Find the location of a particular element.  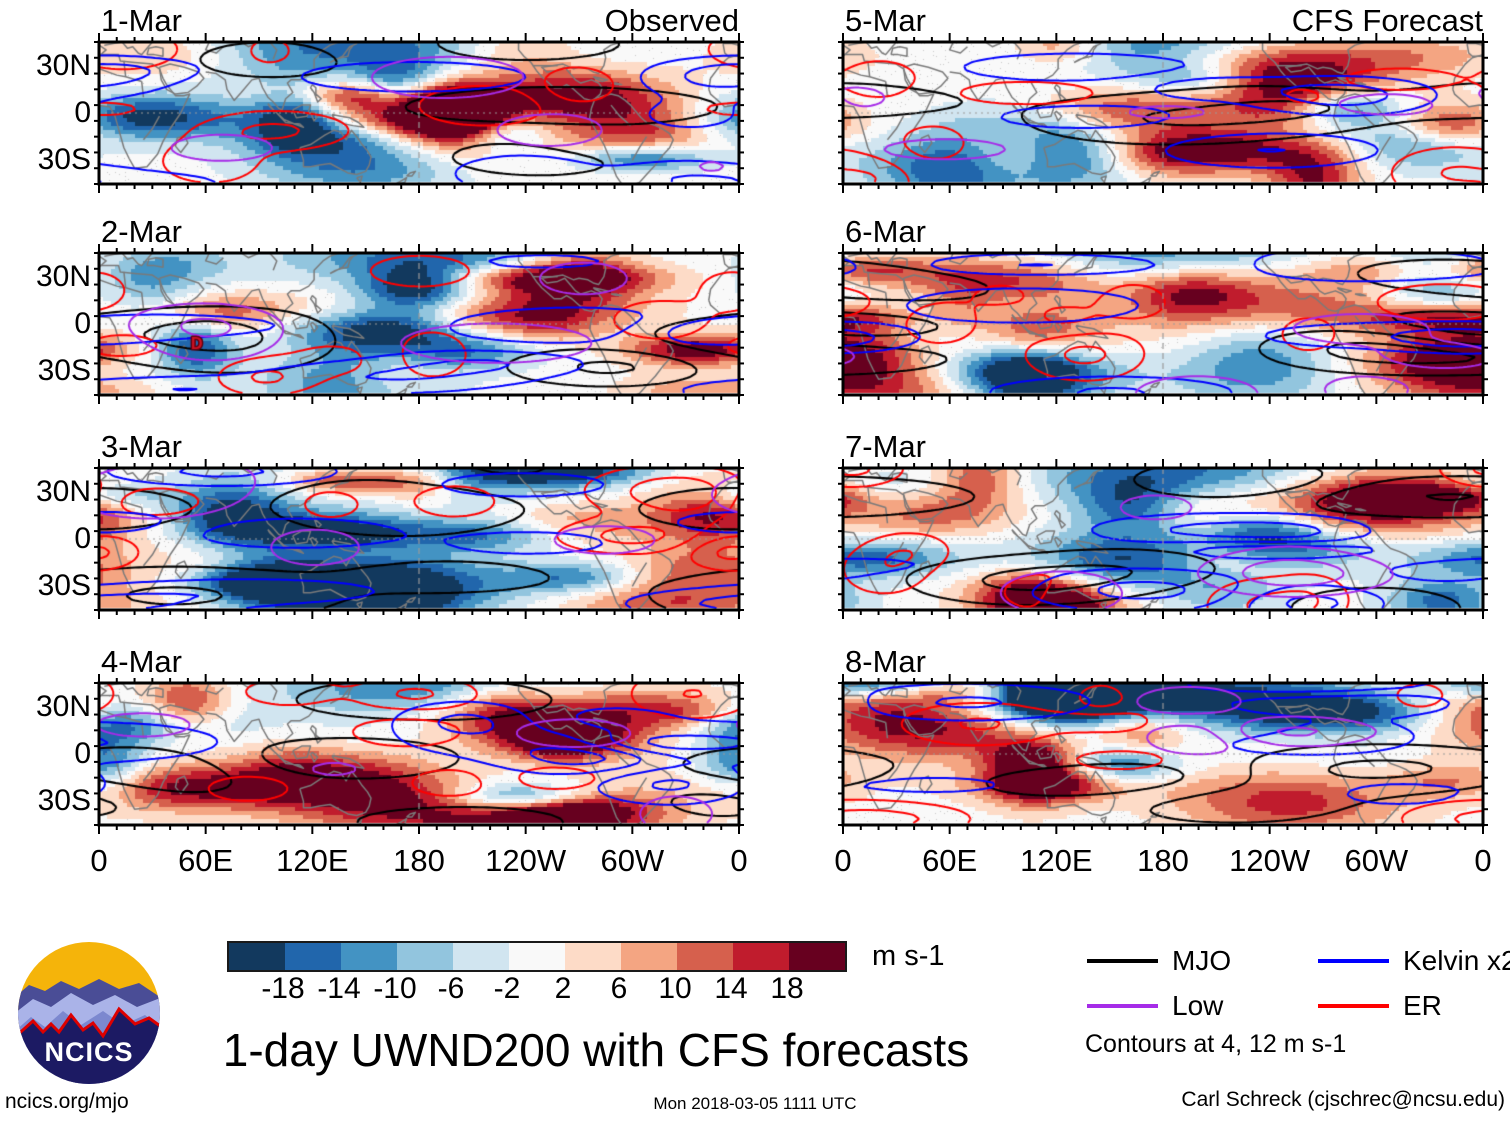

footer-timestamp: Mon 2018-03-05 1111 UTC is located at coordinates (755, 1103).